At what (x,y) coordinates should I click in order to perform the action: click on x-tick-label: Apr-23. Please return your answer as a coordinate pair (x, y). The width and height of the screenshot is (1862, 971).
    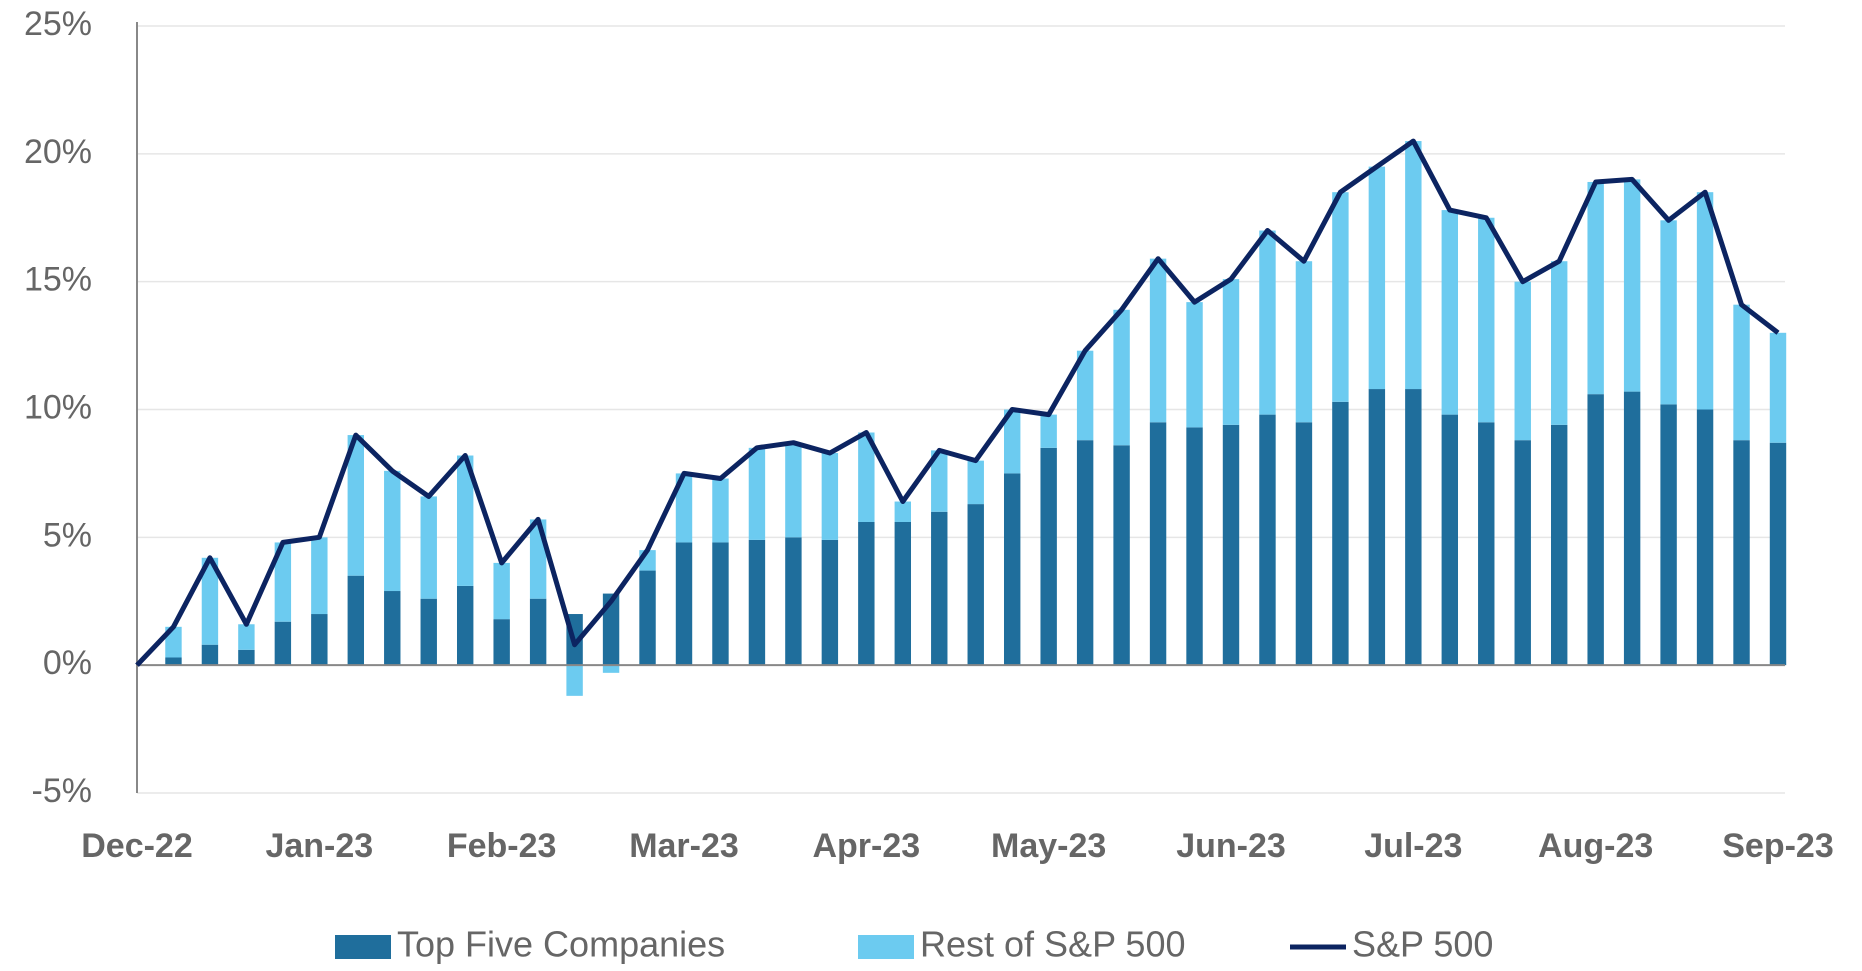
    Looking at the image, I should click on (866, 846).